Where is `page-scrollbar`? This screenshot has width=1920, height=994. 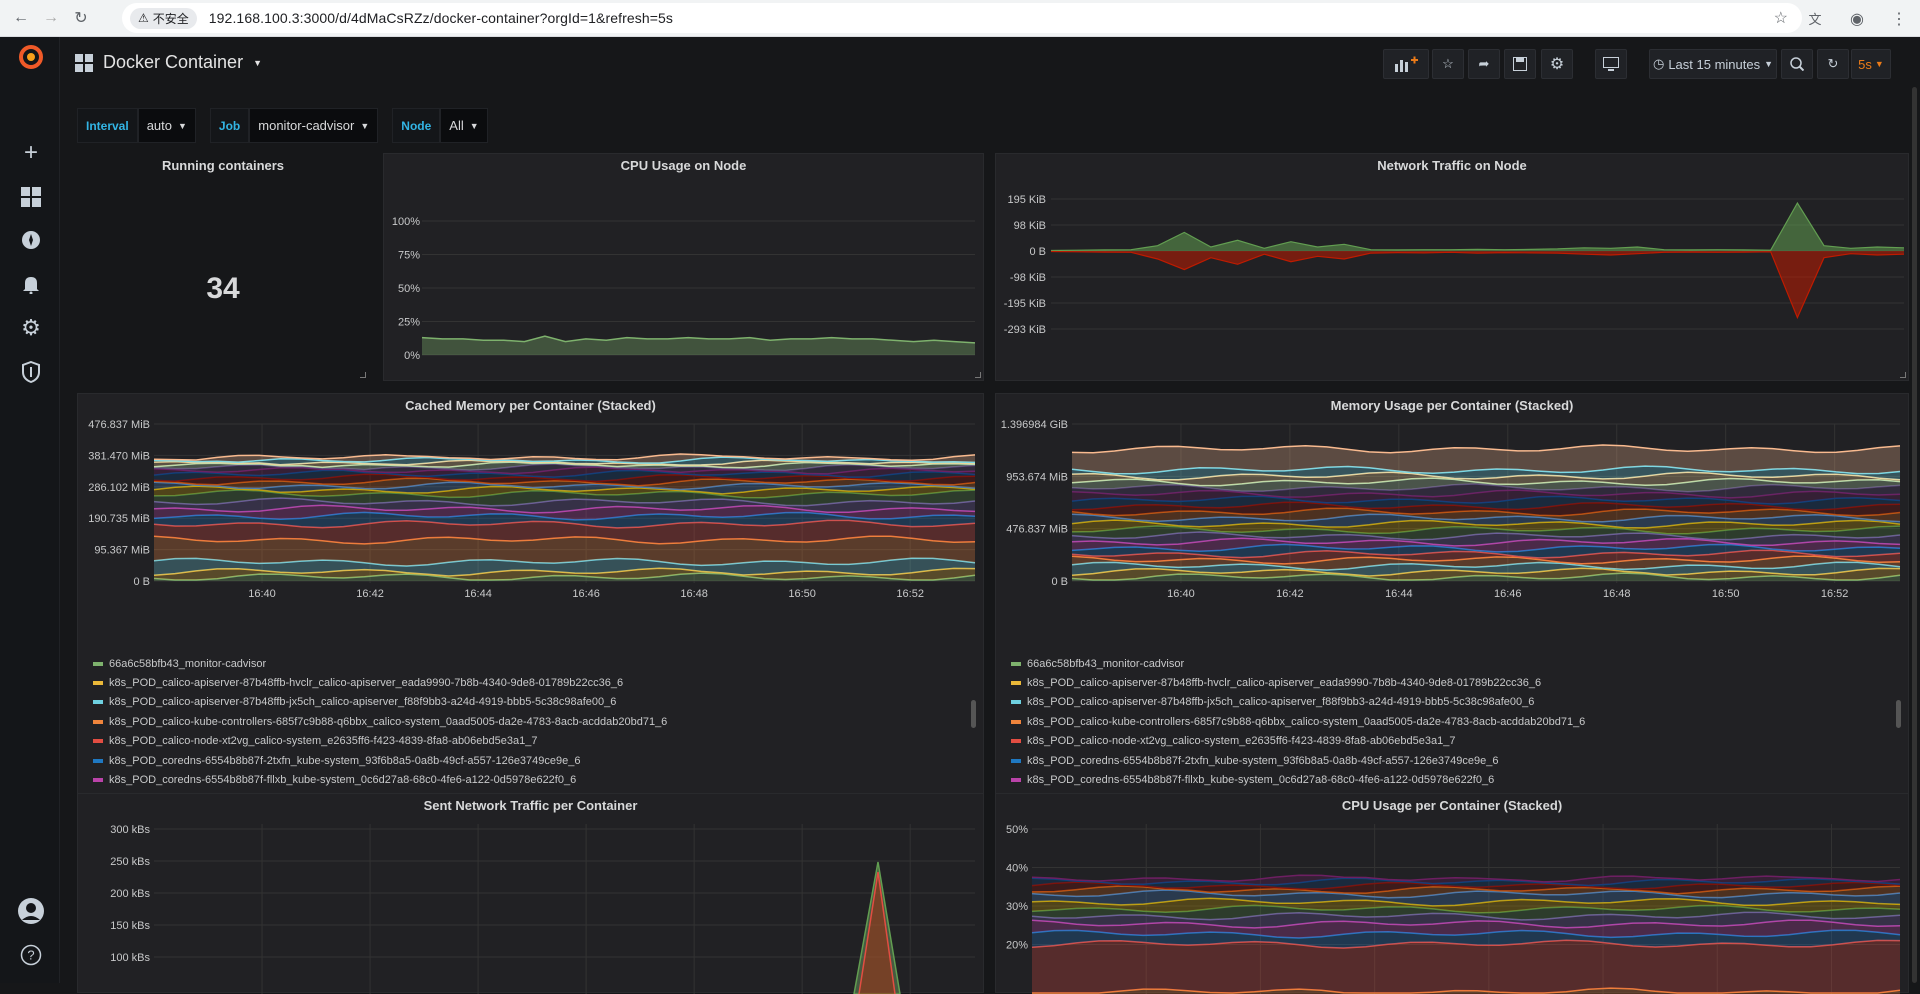 page-scrollbar is located at coordinates (1914, 535).